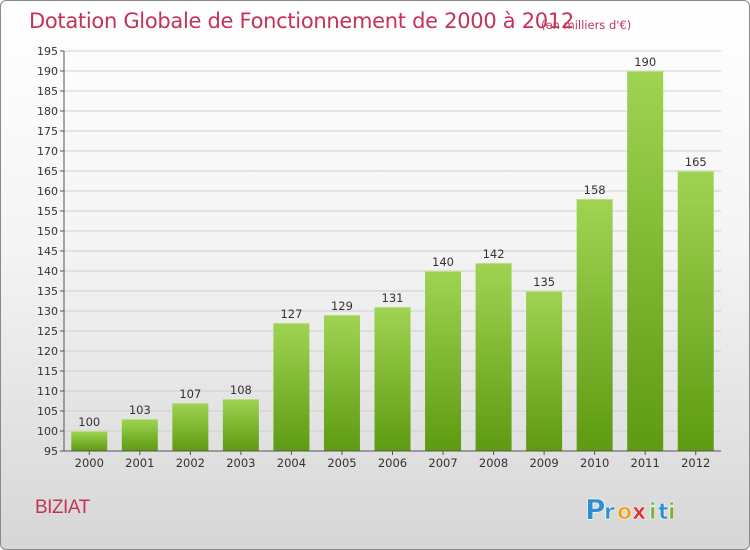  Describe the element at coordinates (47, 391) in the screenshot. I see `y-tick-label: 110` at that location.